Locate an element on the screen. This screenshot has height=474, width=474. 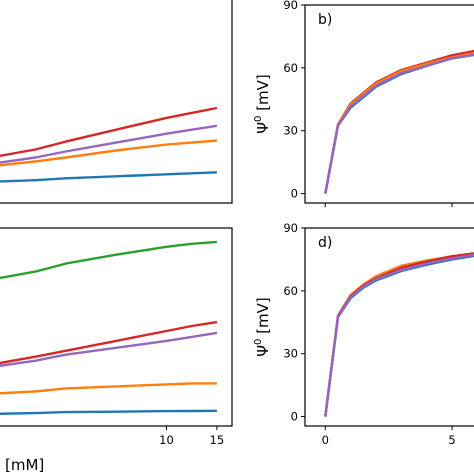
panel-label: b) is located at coordinates (325, 20).